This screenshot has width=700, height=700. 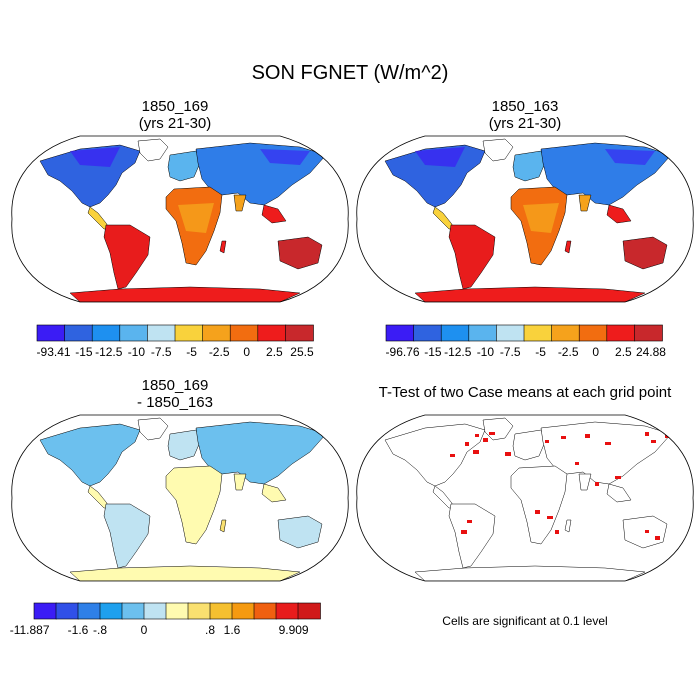 I want to click on region-tropics-warm, so click(x=196, y=218).